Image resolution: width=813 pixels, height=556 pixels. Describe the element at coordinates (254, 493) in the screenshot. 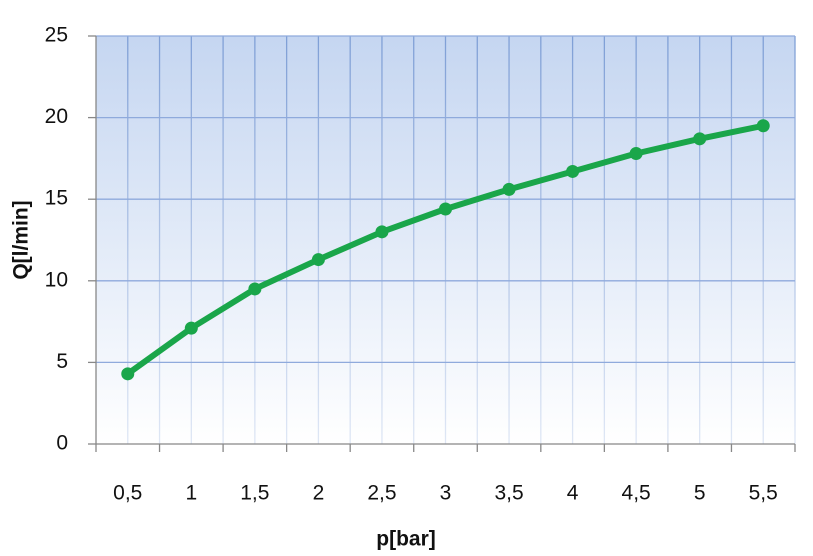

I see `x-tick-label: 1,5` at that location.